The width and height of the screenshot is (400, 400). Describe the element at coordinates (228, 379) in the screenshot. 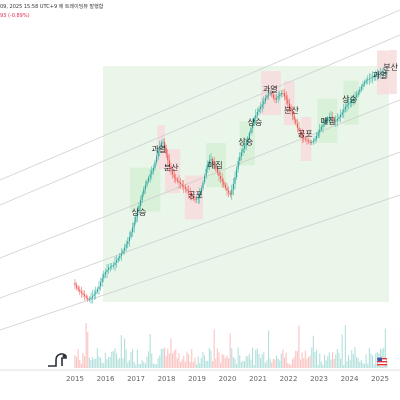

I see `x-tick-label: 2020` at that location.